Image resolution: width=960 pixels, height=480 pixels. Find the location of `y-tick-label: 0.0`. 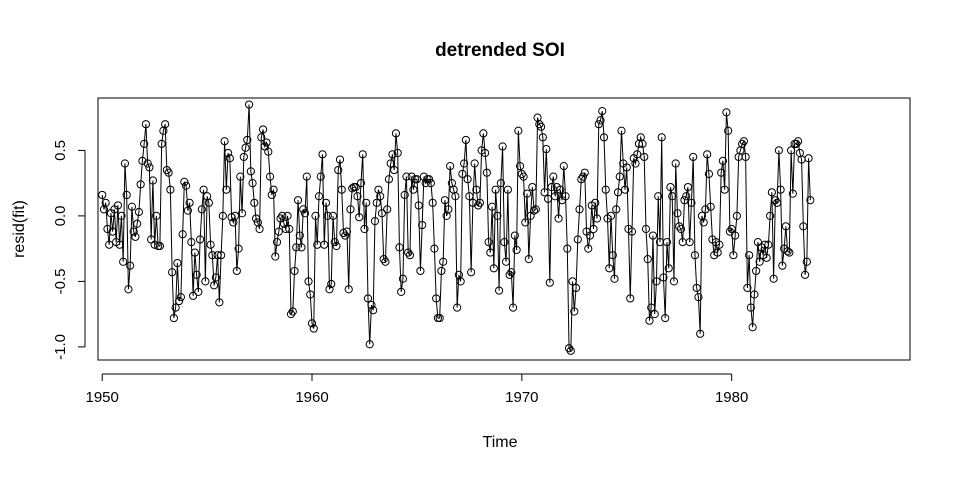

y-tick-label: 0.0 is located at coordinates (60, 215).